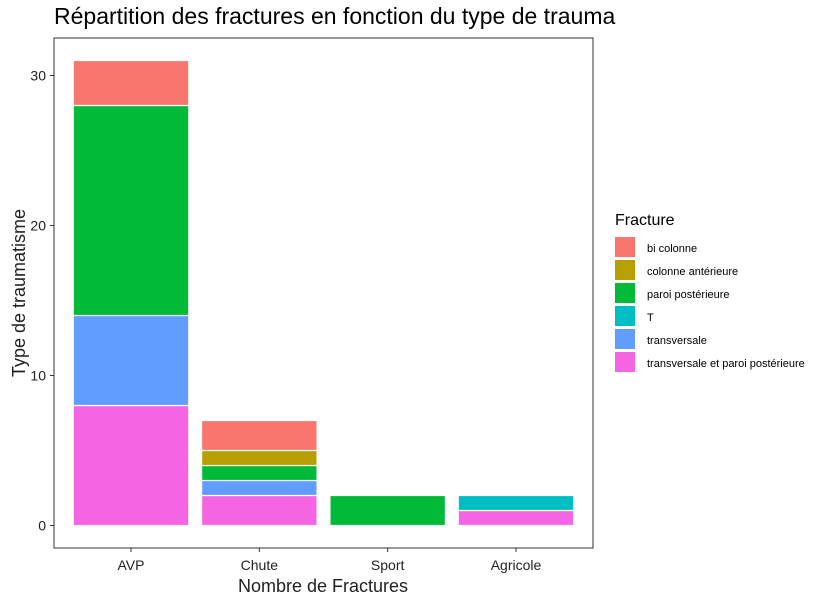 The height and width of the screenshot is (599, 838). What do you see at coordinates (726, 364) in the screenshot?
I see `legend-label: transversale et paroi postérieure` at bounding box center [726, 364].